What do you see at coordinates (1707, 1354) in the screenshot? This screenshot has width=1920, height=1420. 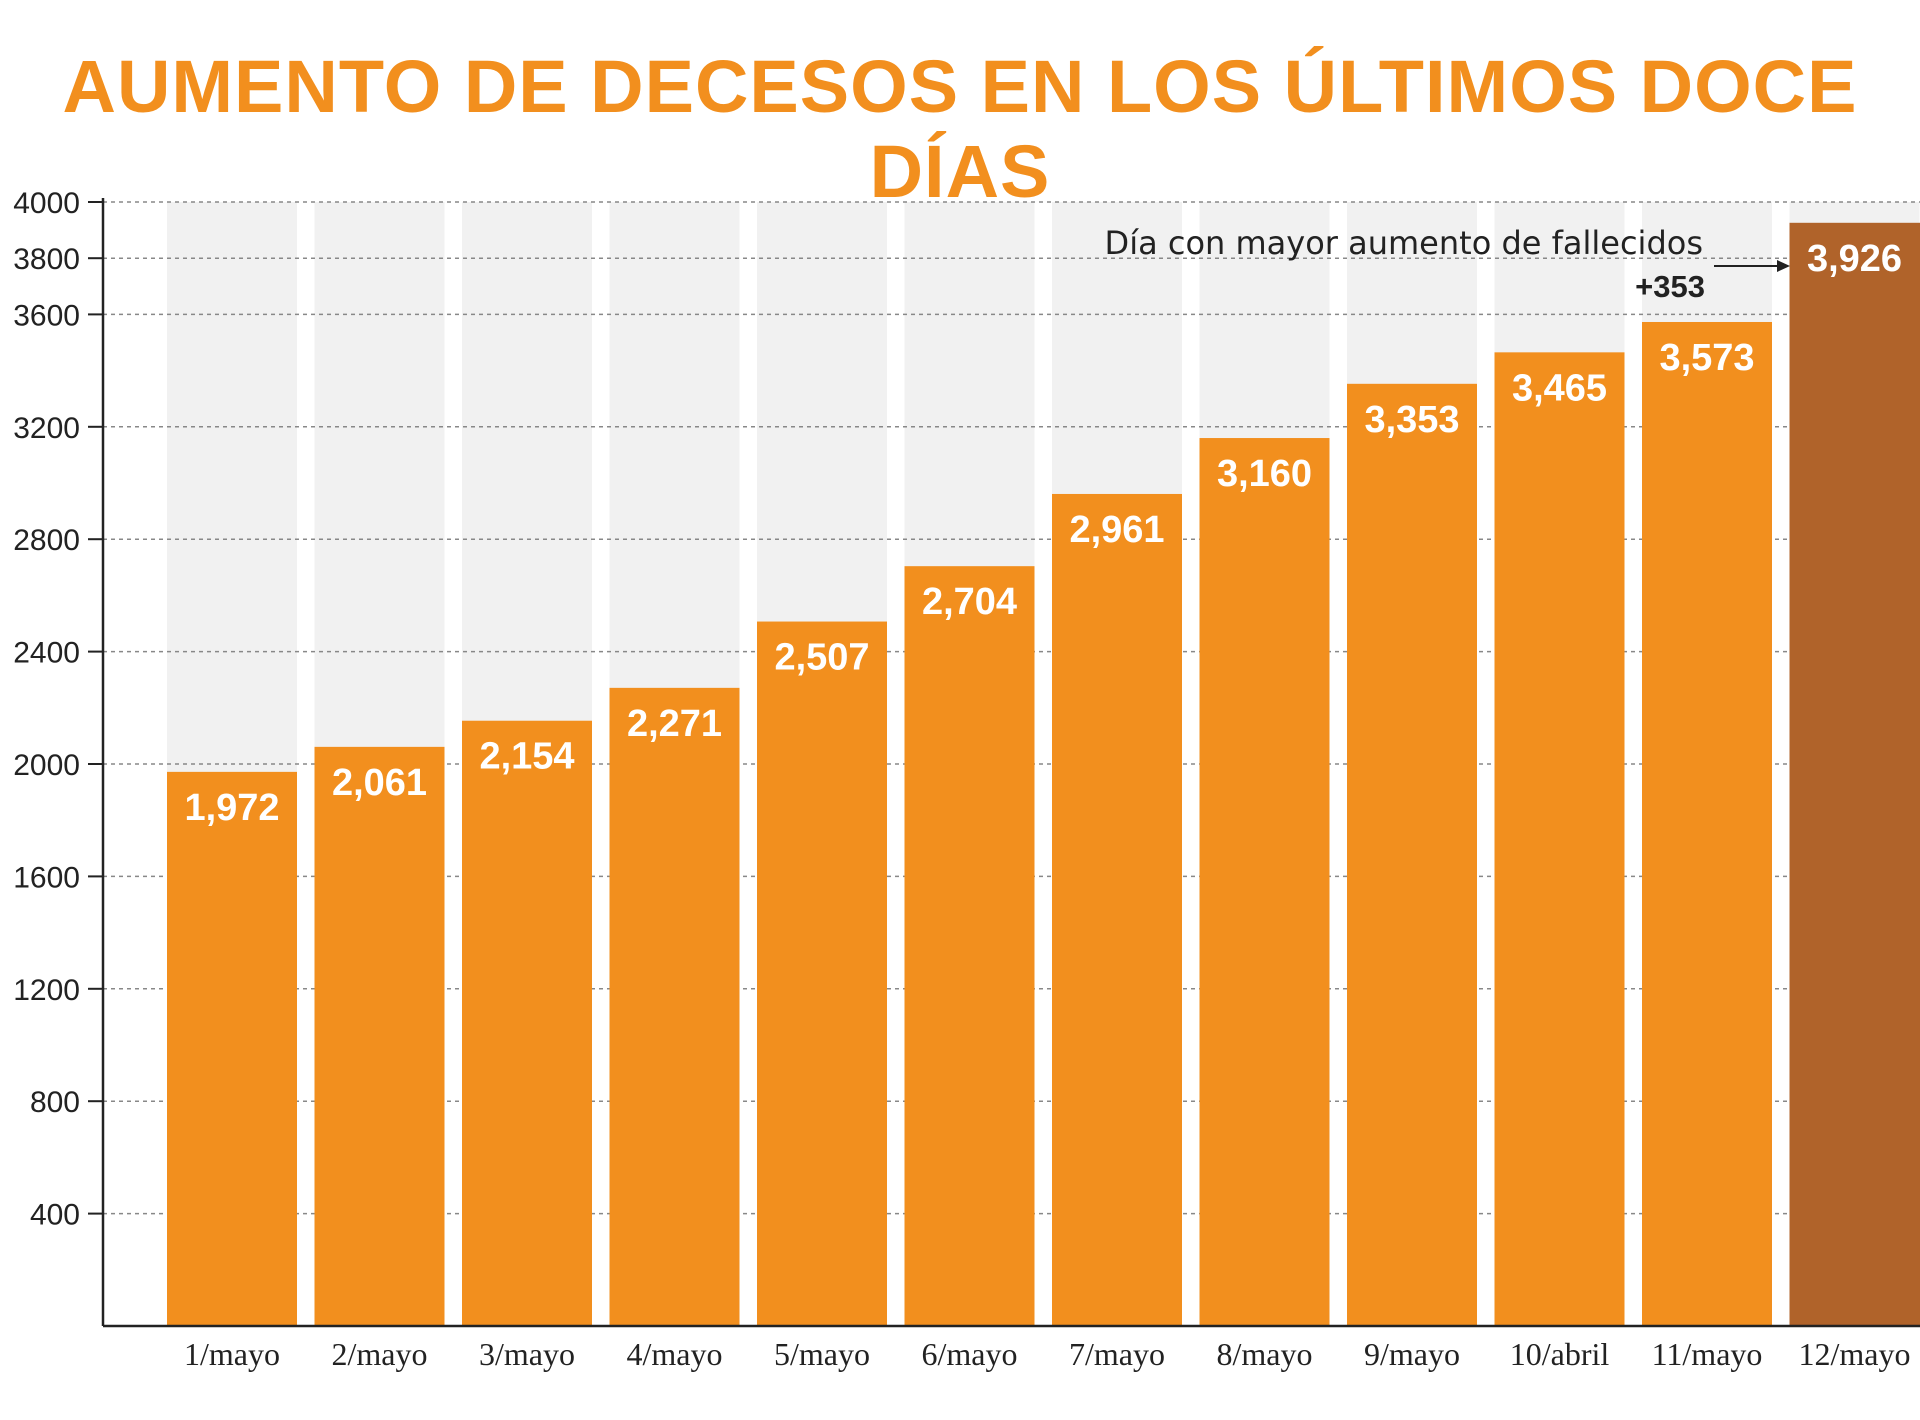 I see `category-label-11/mayo: 11/mayo` at bounding box center [1707, 1354].